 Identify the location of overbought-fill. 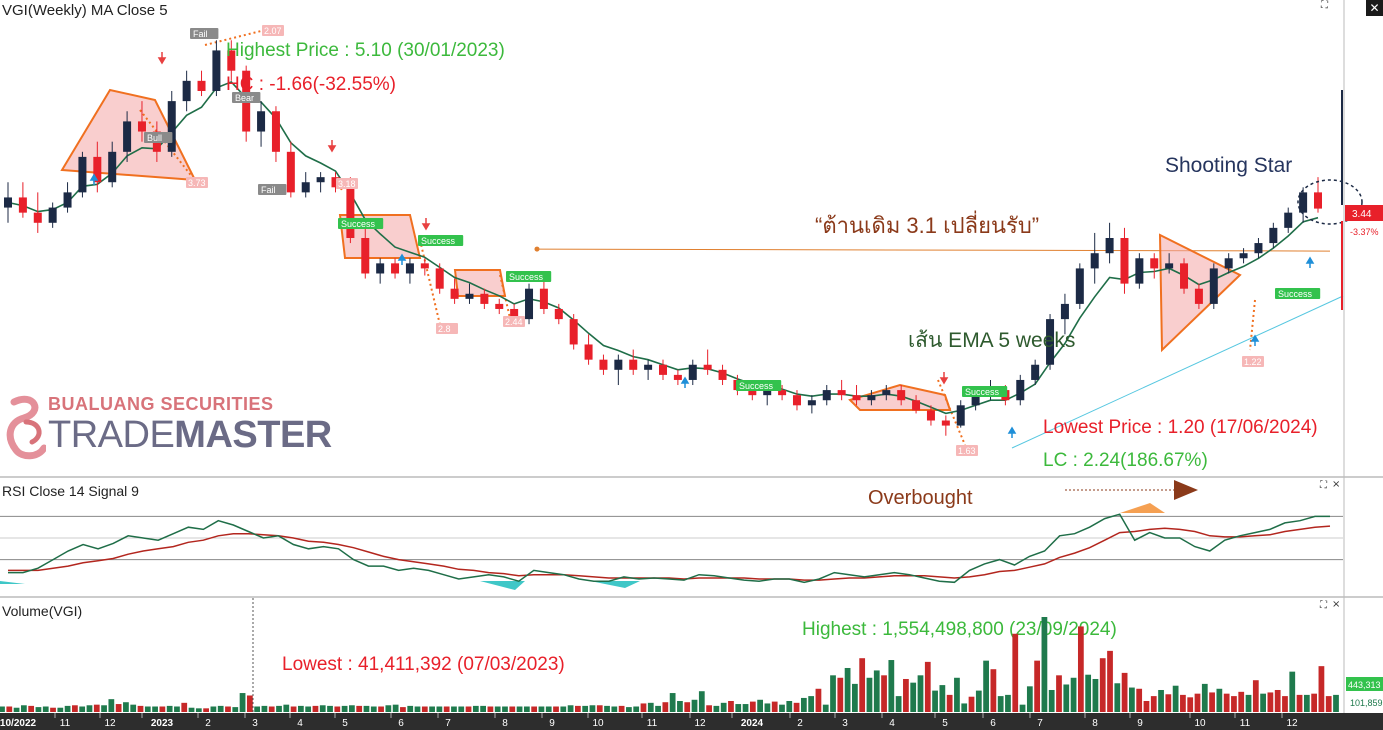
(1142, 508).